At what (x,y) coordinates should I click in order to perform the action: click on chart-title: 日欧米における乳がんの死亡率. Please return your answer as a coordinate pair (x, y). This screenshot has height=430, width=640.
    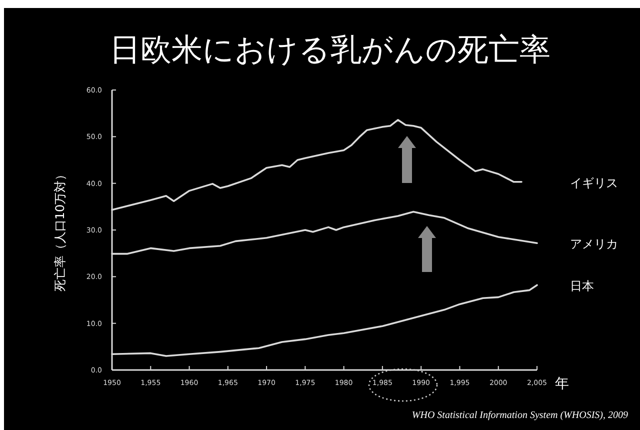
    Looking at the image, I should click on (330, 50).